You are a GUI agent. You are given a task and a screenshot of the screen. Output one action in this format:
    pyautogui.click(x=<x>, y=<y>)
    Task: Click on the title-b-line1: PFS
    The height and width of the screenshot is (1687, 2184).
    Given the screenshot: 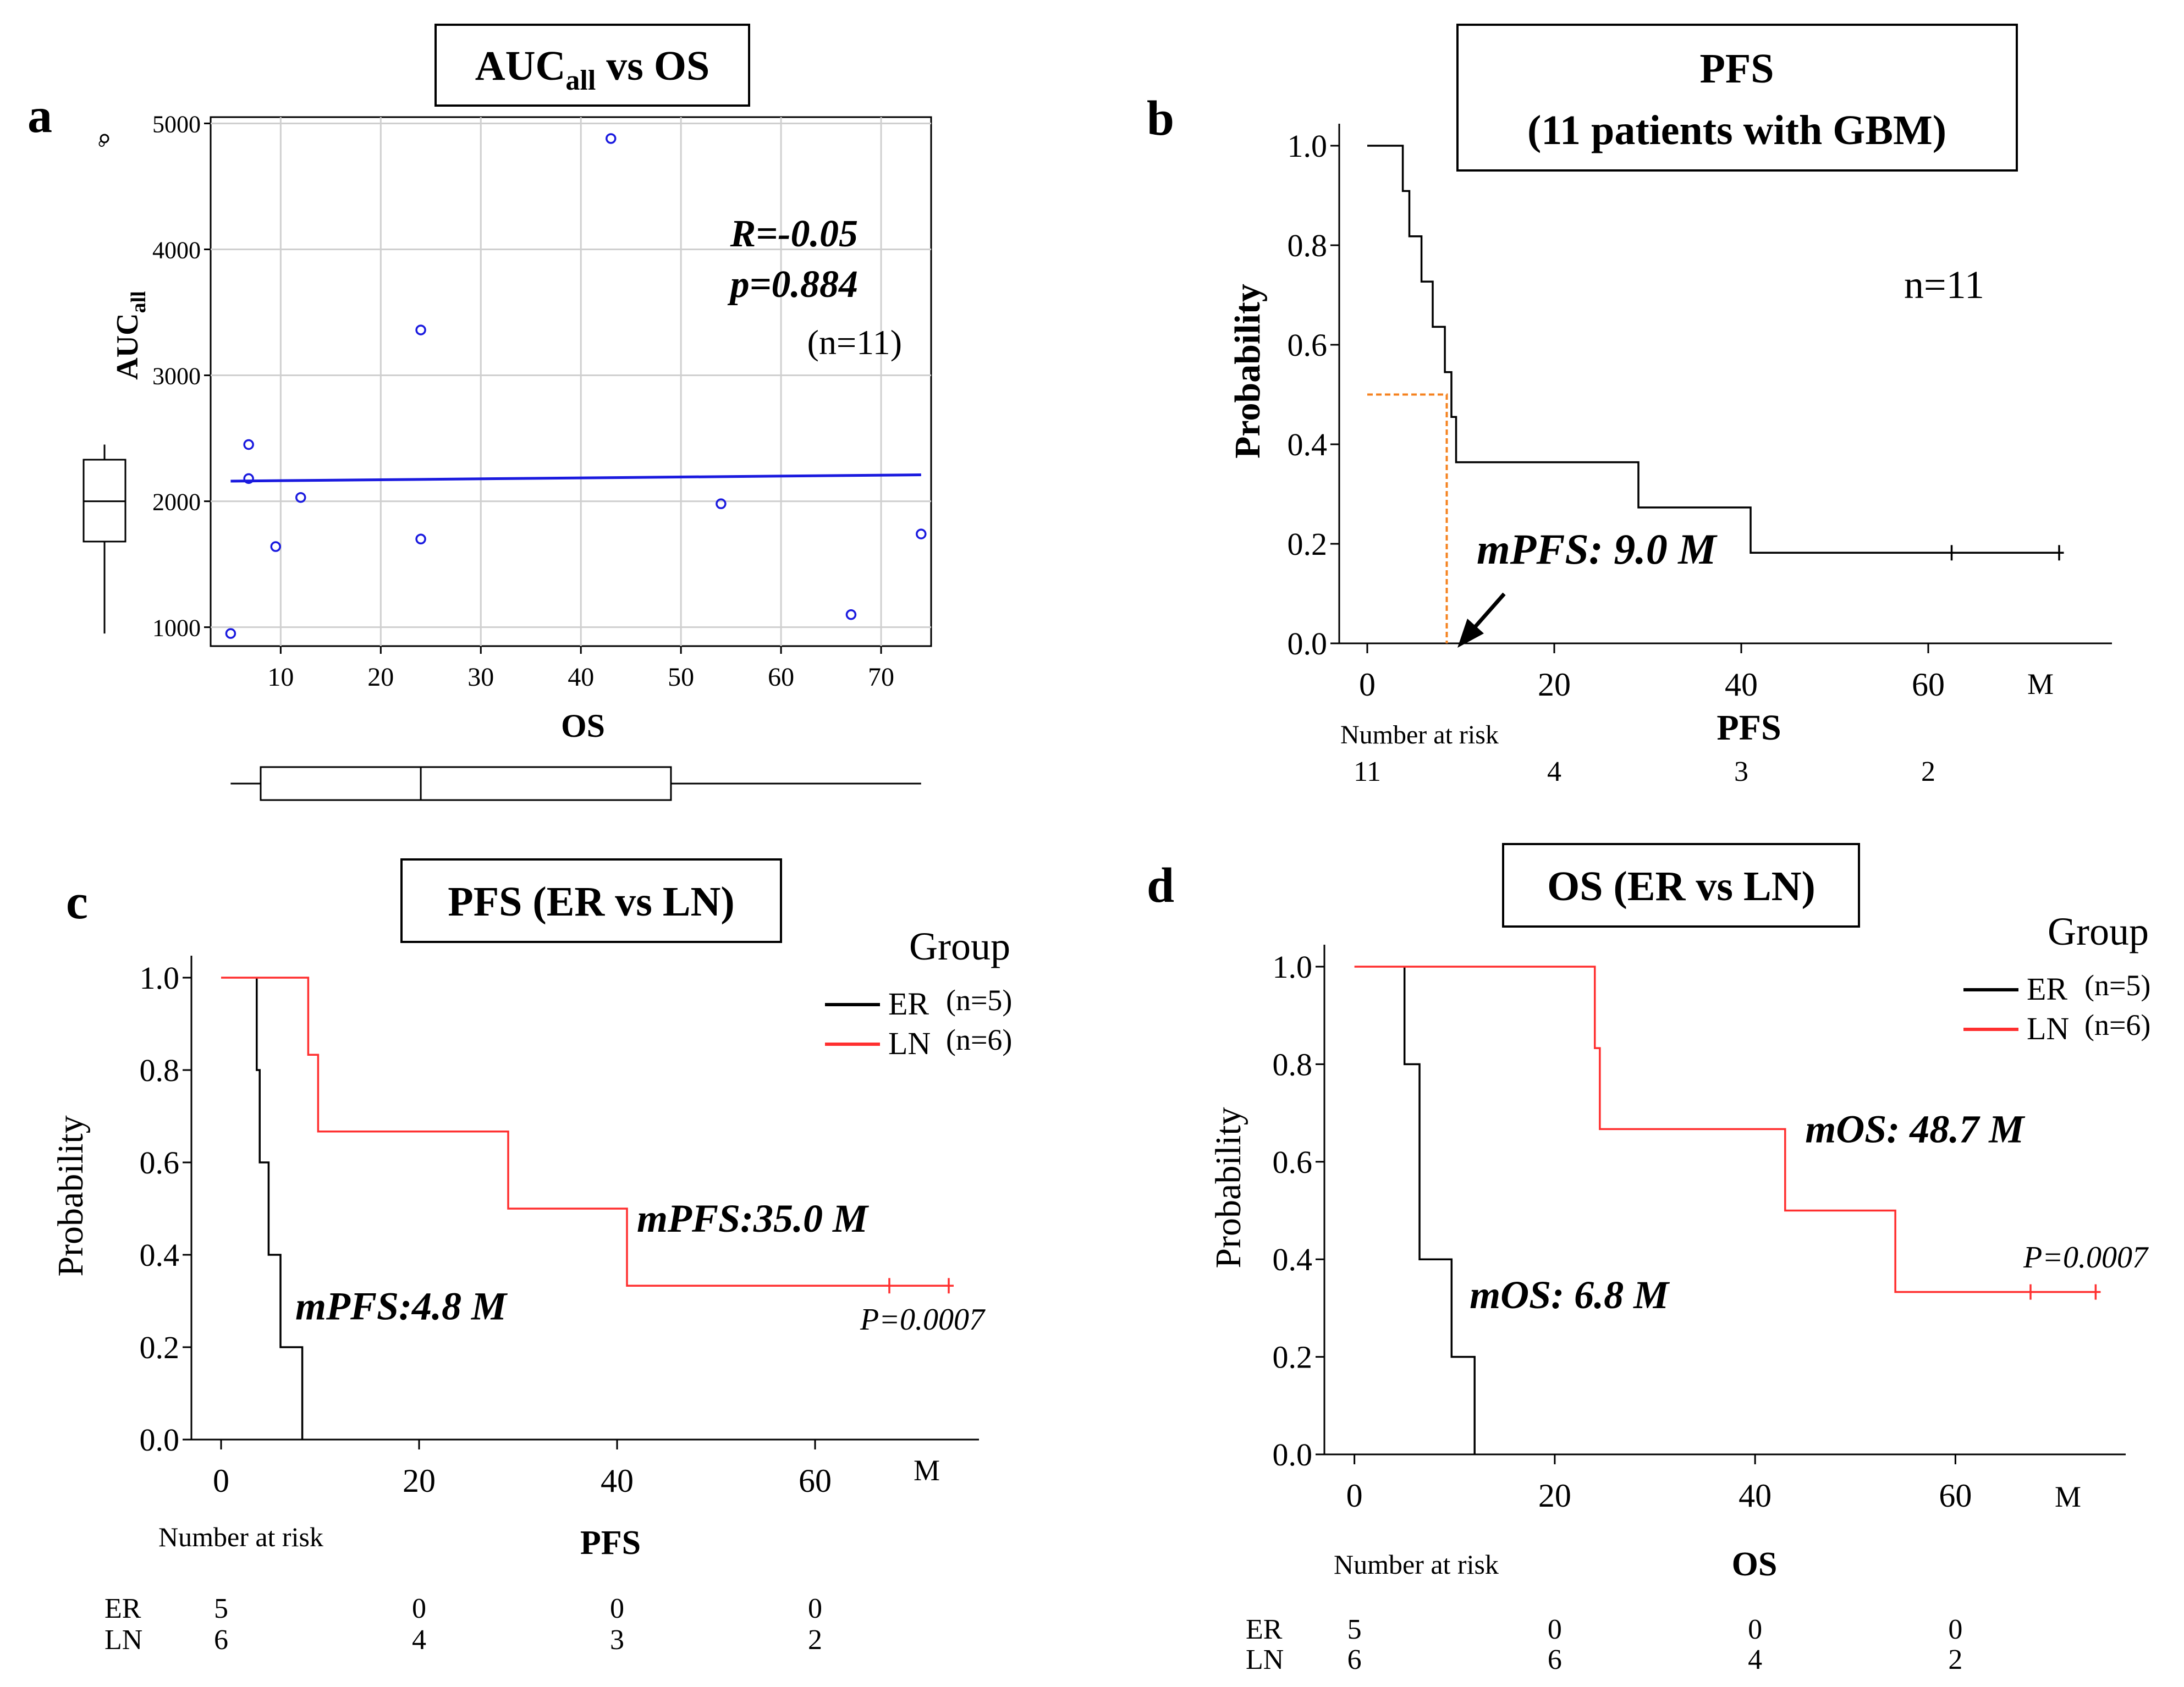 What is the action you would take?
    pyautogui.click(x=1737, y=69)
    